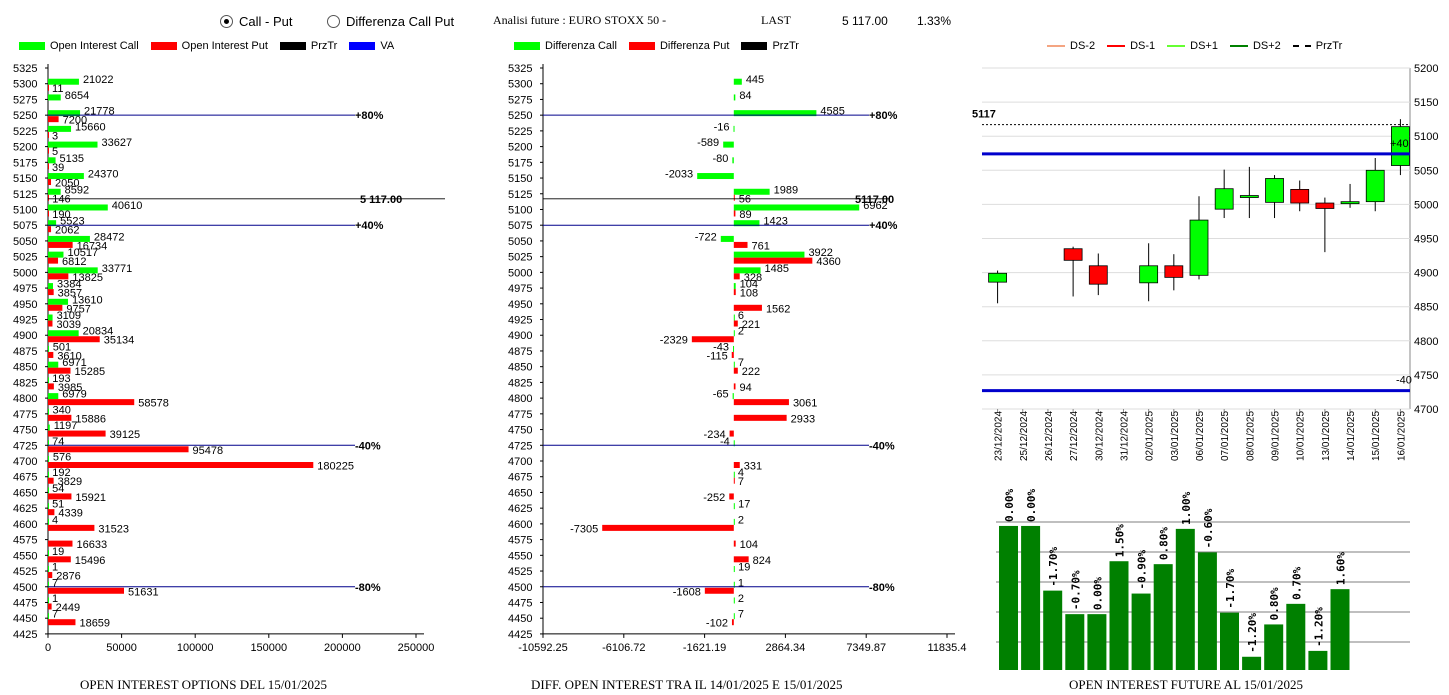  What do you see at coordinates (1049, 436) in the screenshot?
I see `candle-date-label: 26/12/2024` at bounding box center [1049, 436].